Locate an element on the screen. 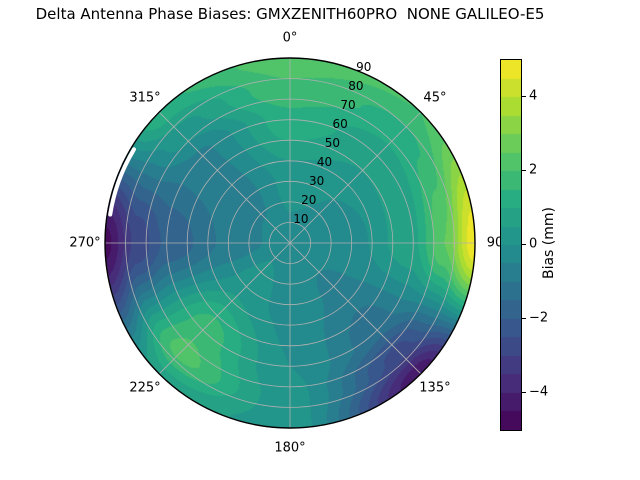 The image size is (640, 480). colorbar is located at coordinates (511, 245).